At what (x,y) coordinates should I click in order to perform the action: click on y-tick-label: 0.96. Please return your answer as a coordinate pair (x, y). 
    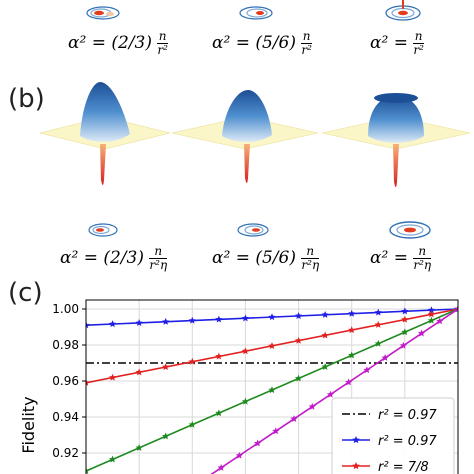
    Looking at the image, I should click on (65, 381).